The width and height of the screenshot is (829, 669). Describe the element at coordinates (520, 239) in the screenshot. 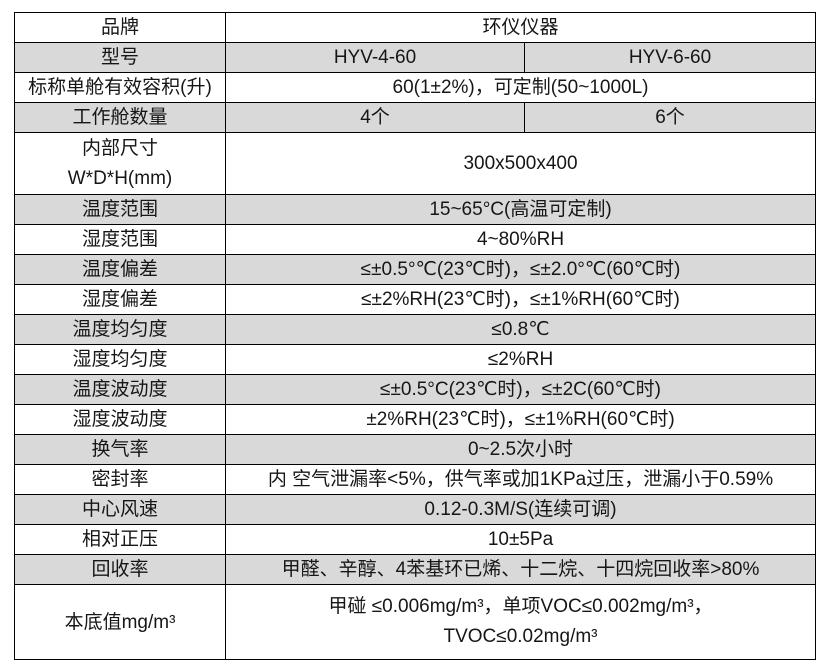

I see `humidity-range-value: 4~80%RH` at that location.